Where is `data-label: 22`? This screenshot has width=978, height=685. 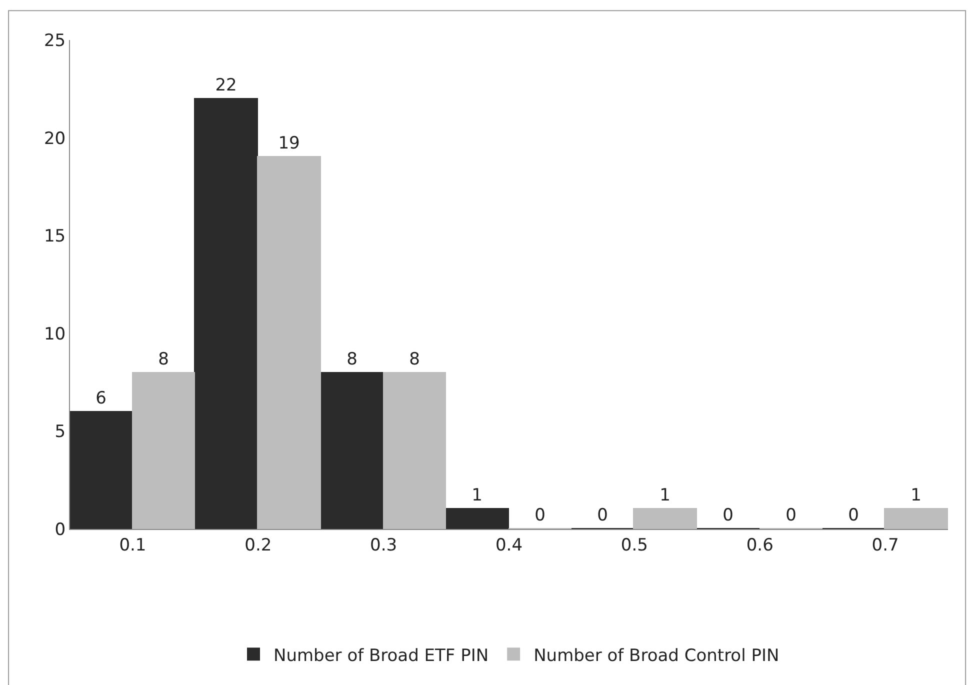 data-label: 22 is located at coordinates (226, 86).